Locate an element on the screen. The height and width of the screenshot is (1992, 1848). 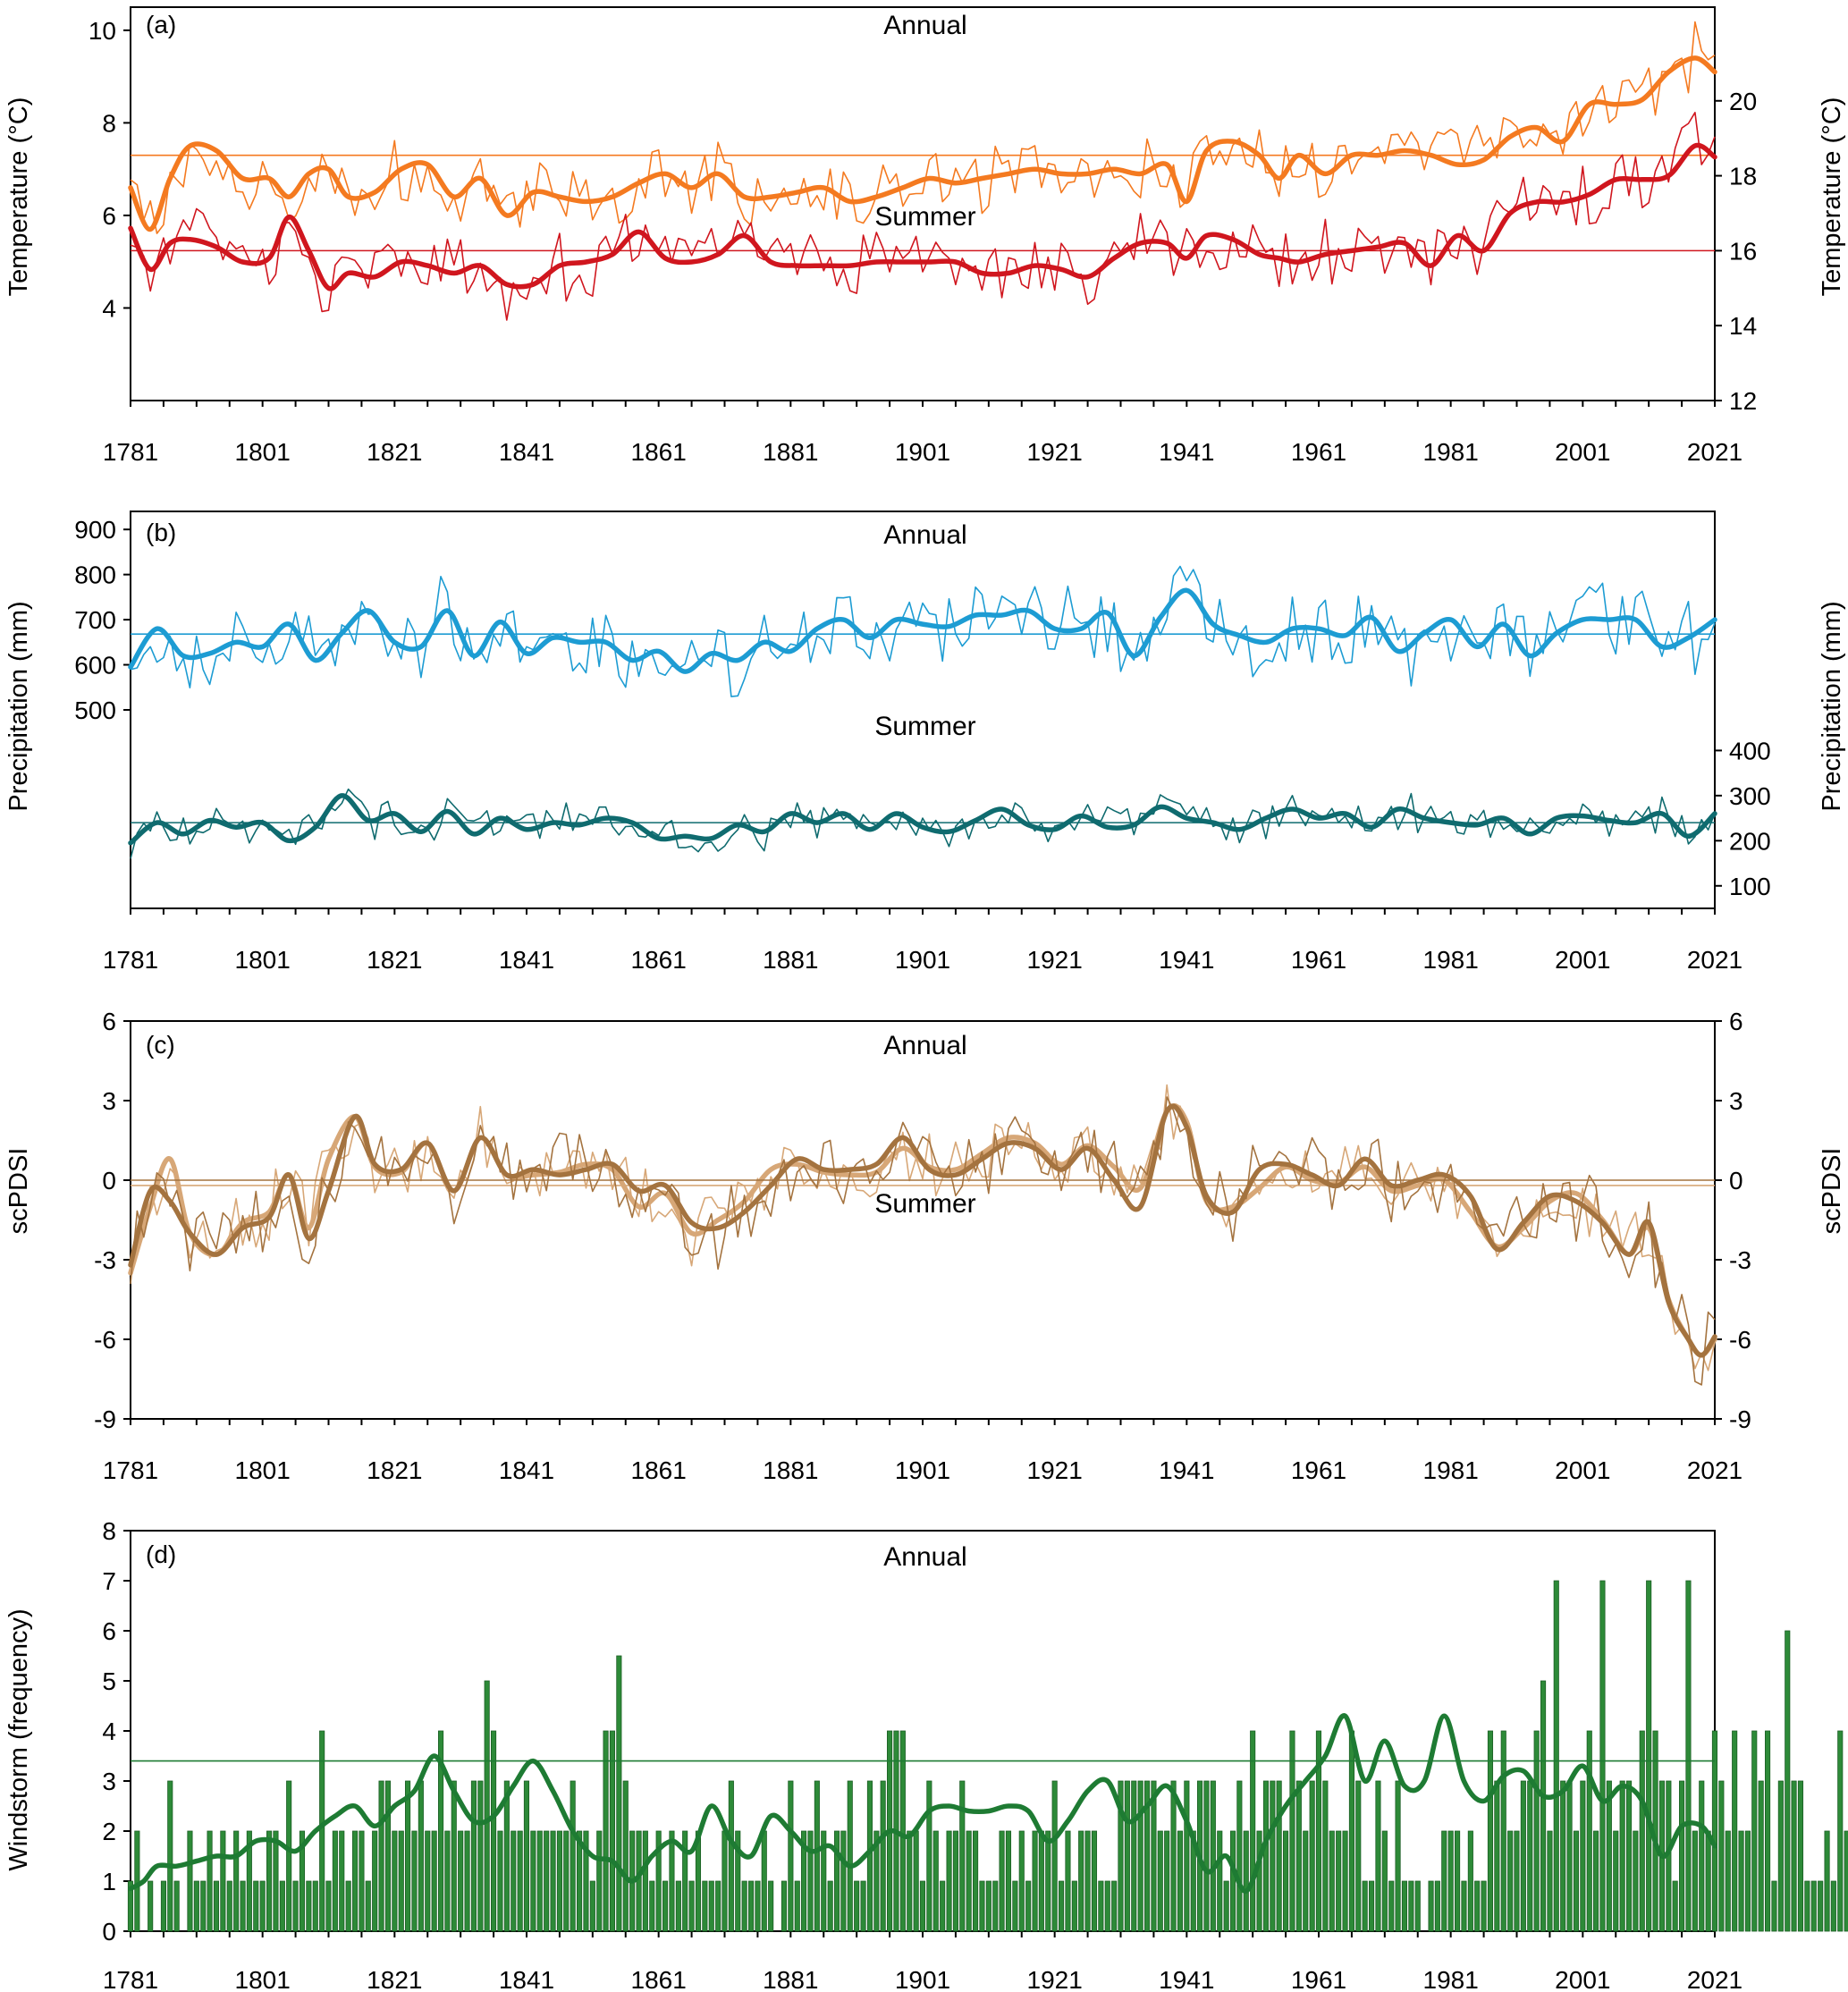
panel-c-summer-label: Summer is located at coordinates (924, 1204).